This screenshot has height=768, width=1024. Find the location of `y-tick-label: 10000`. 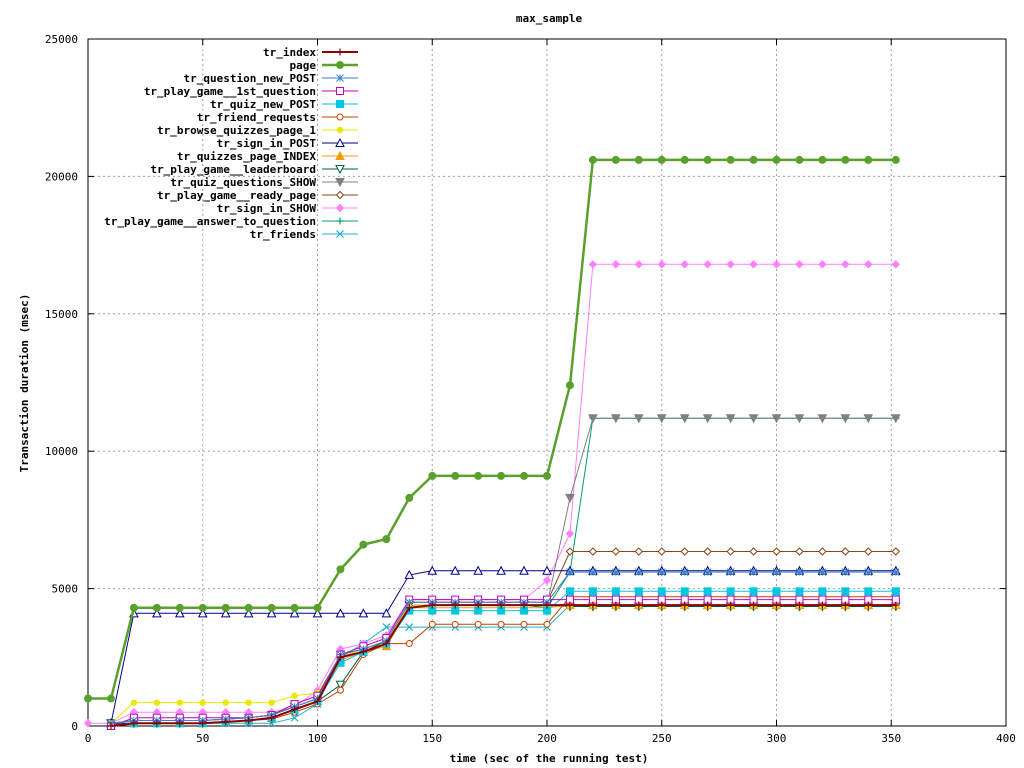

y-tick-label: 10000 is located at coordinates (61, 451).